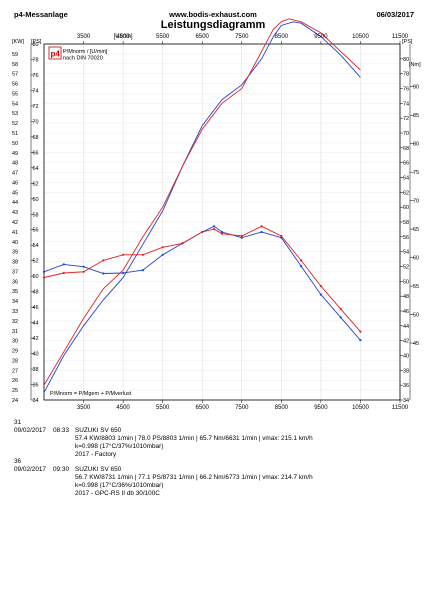  Describe the element at coordinates (15, 94) in the screenshot. I see `kw-tick-label: 55` at that location.